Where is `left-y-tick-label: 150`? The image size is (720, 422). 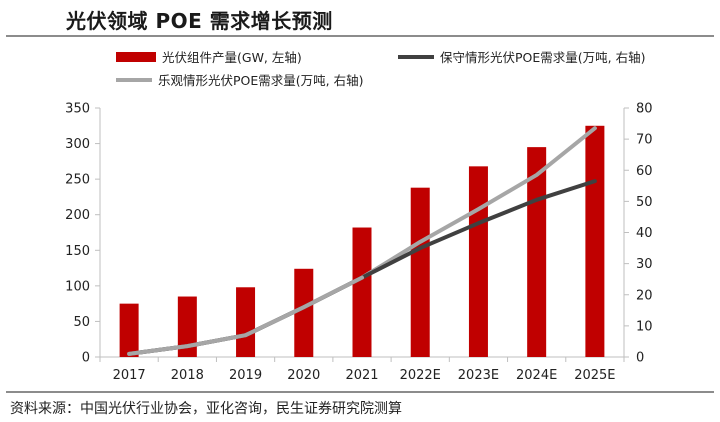 left-y-tick-label: 150 is located at coordinates (77, 251).